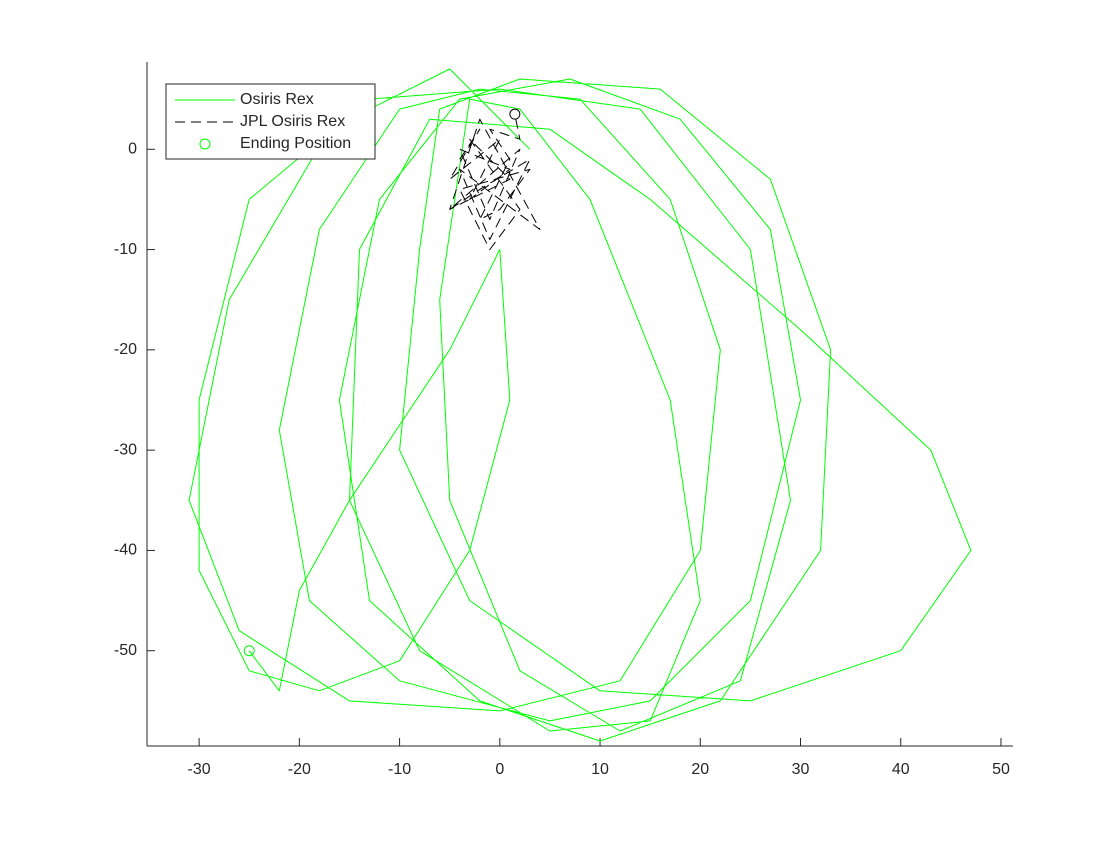 This screenshot has width=1120, height=845. Describe the element at coordinates (1001, 769) in the screenshot. I see `x-tick-label: 50` at that location.